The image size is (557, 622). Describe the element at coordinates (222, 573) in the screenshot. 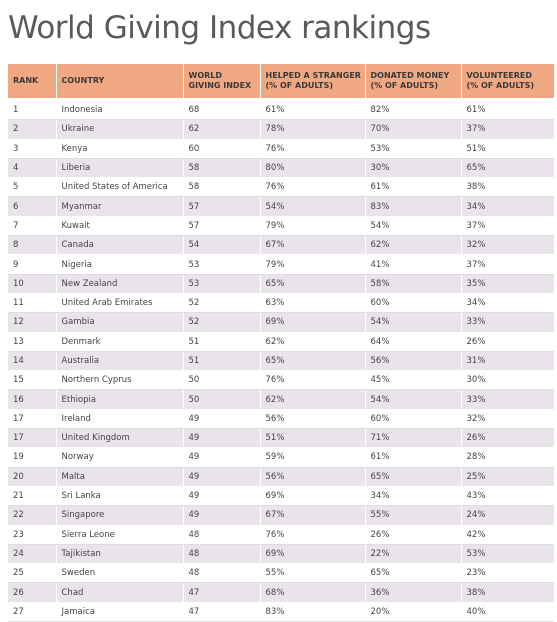

I see `giving-index-cell: 48` at that location.